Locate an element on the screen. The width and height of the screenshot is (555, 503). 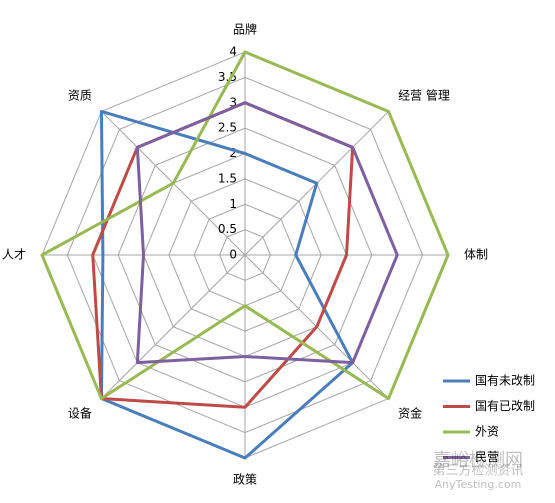
r-tick-label: 1 is located at coordinates (233, 204).